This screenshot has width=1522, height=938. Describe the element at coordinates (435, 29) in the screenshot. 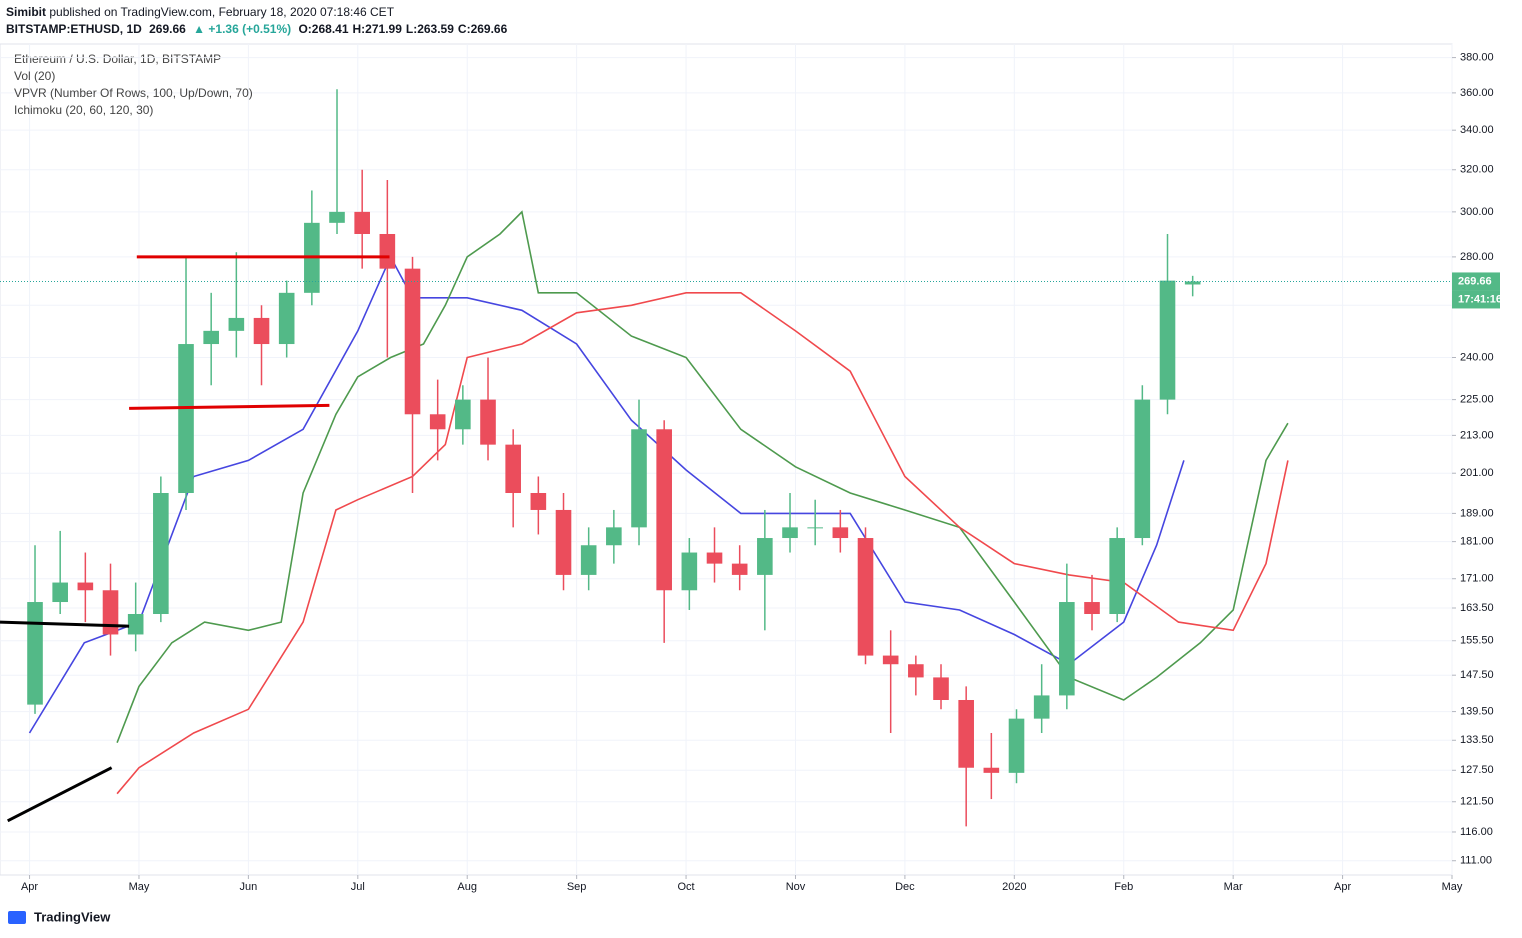

I see `ohlc-value: 263.59` at that location.